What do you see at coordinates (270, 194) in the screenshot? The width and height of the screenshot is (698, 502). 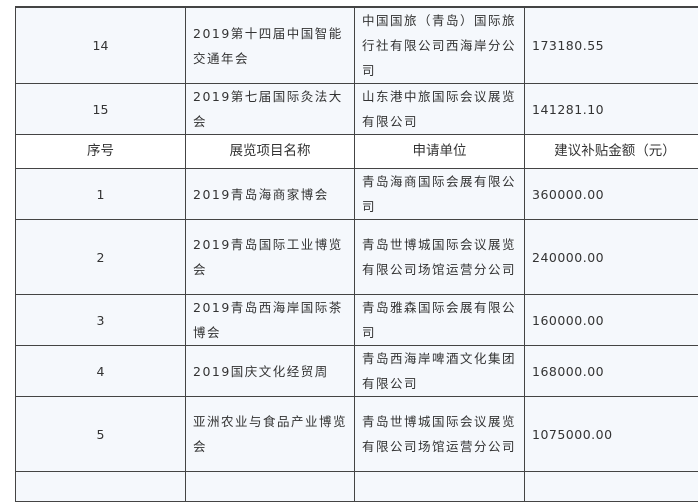 I see `row-name: 2019青岛海商家博会` at bounding box center [270, 194].